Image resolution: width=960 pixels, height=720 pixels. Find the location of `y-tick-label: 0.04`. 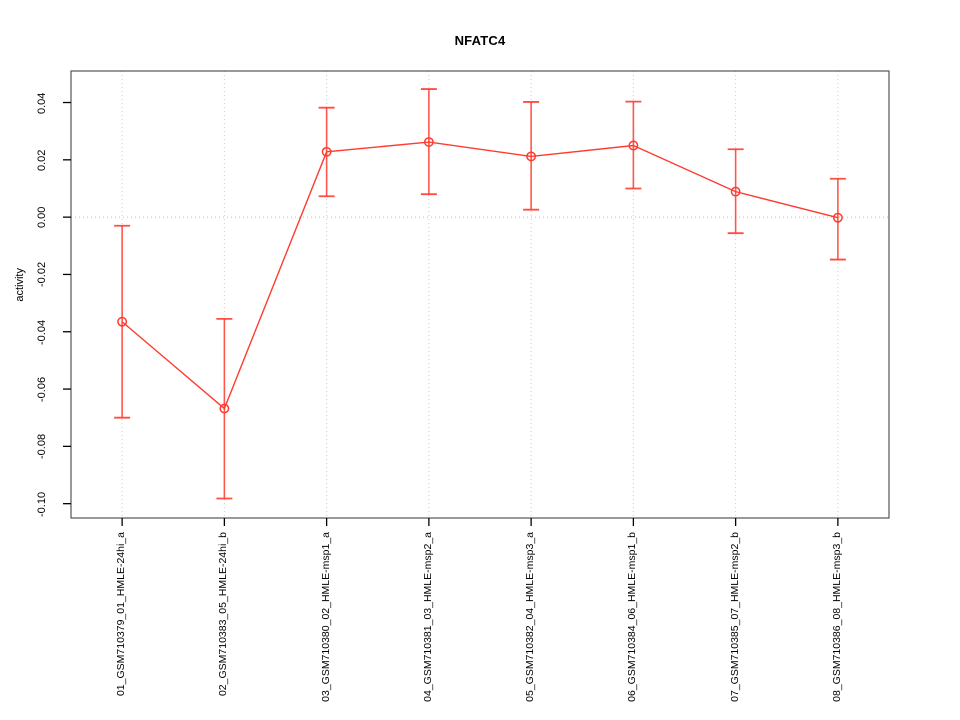

y-tick-label: 0.04 is located at coordinates (42, 102).